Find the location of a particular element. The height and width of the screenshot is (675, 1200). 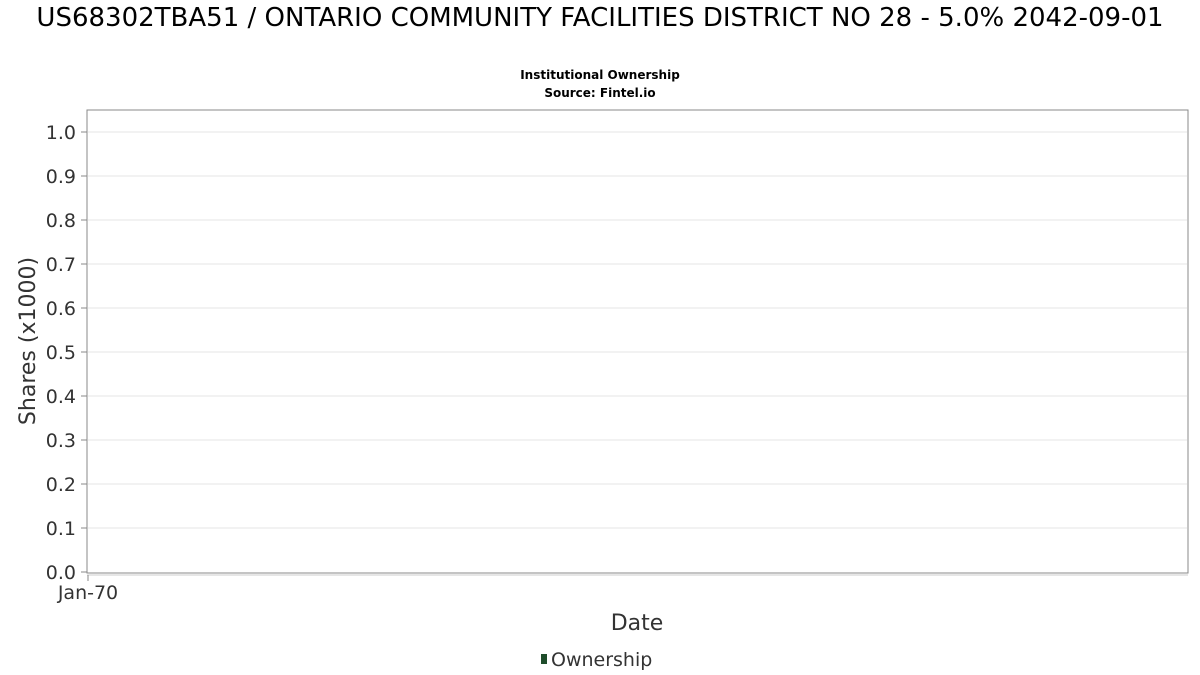

legend-label-ownership: Ownership is located at coordinates (601, 660).